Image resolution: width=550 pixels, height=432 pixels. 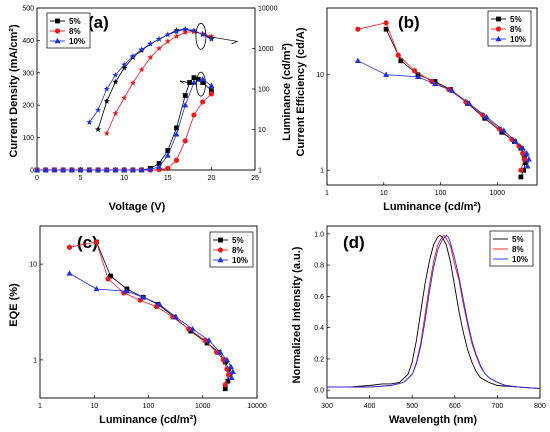 What do you see at coordinates (168, 178) in the screenshot?
I see `x-tick-label: 15` at bounding box center [168, 178].